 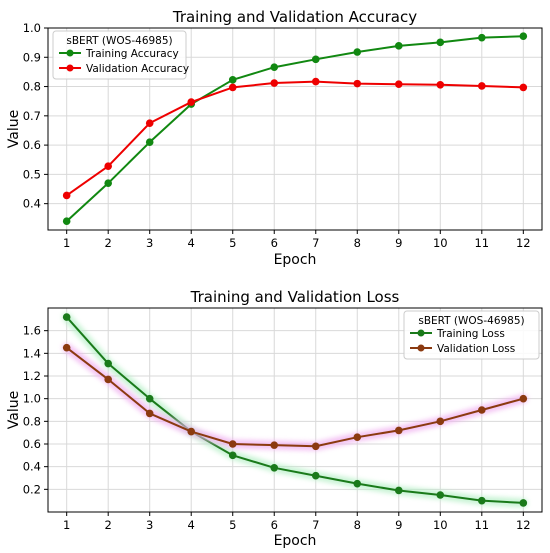 I want to click on loss-x-tick-label: 2, so click(x=108, y=525).